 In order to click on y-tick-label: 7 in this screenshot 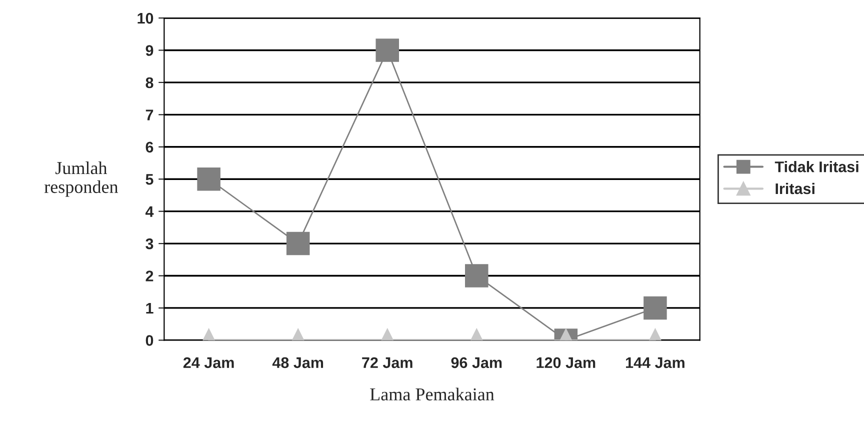, I will do `click(150, 115)`.